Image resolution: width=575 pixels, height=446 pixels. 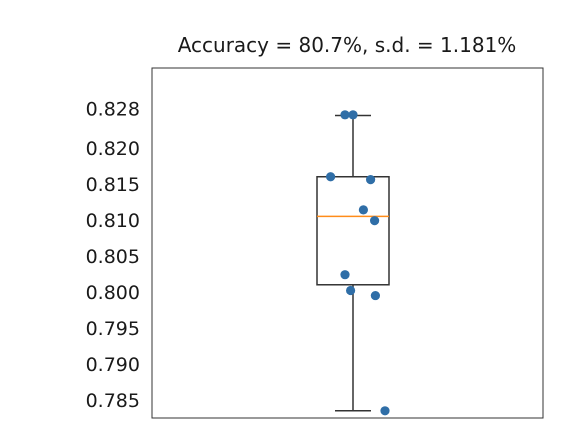 What do you see at coordinates (347, 45) in the screenshot?
I see `chart-title: Accuracy = 80.7%, s.d. = 1.181%` at bounding box center [347, 45].